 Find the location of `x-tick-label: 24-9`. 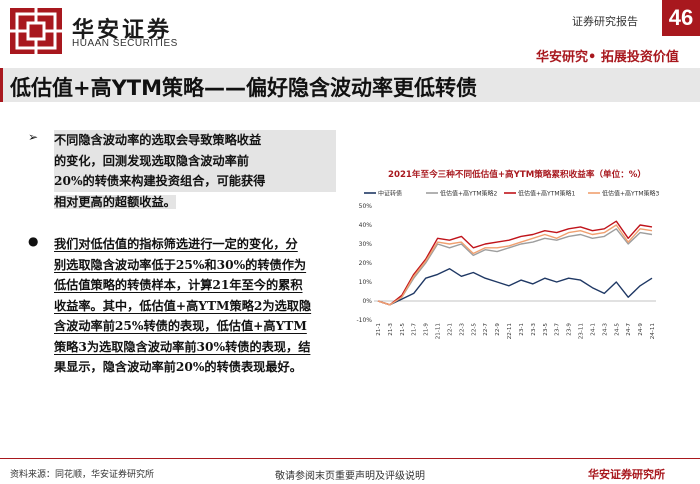

x-tick-label: 24-9 is located at coordinates (641, 329).